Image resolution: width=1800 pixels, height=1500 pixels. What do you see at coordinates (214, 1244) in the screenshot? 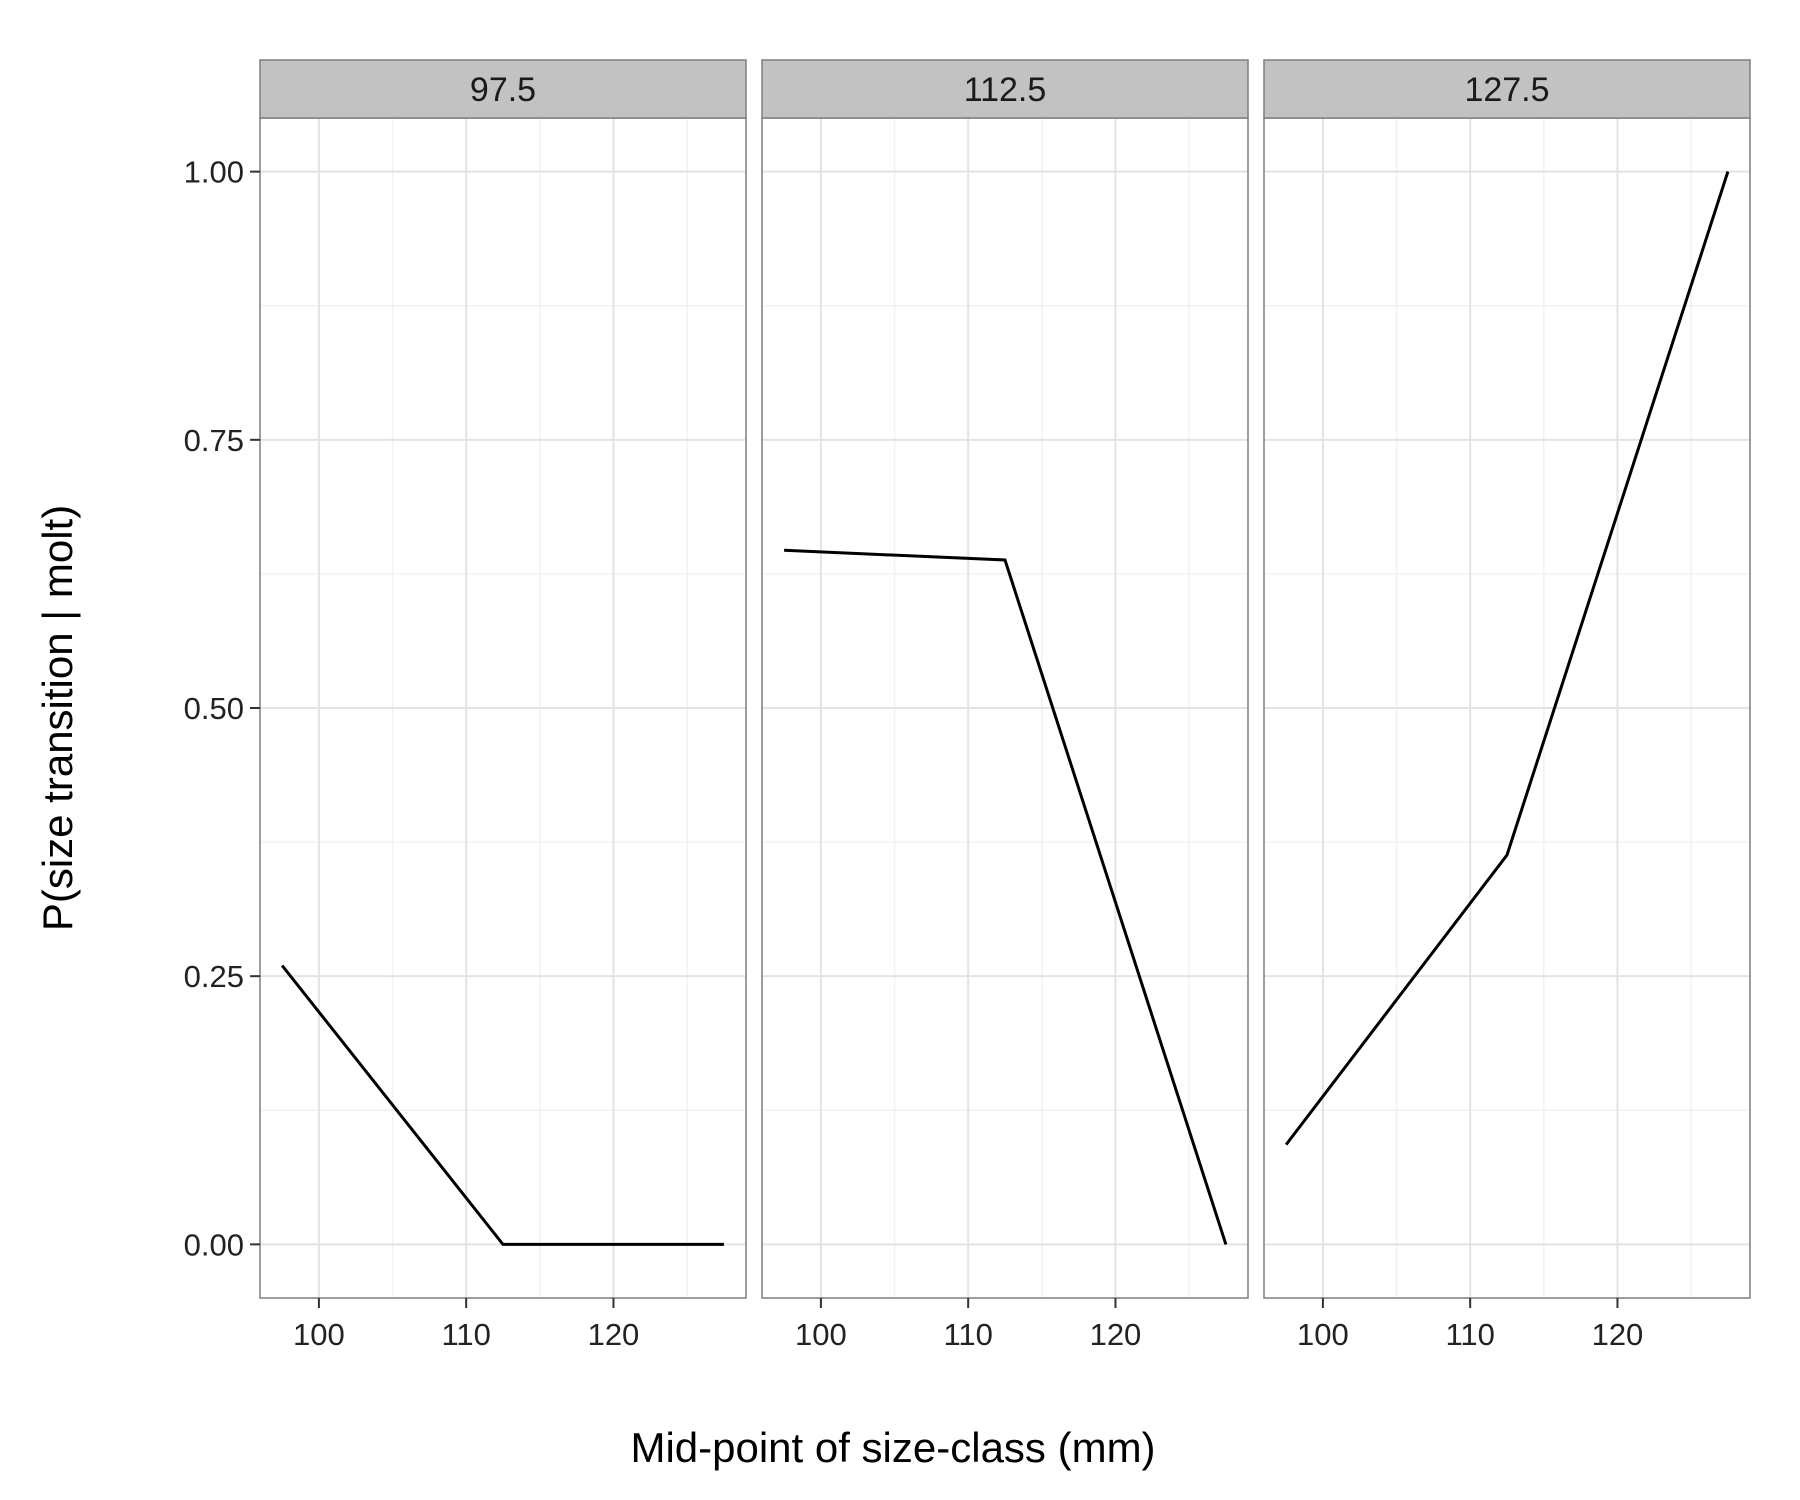
I see `y-tick-label: 0.00` at bounding box center [214, 1244].